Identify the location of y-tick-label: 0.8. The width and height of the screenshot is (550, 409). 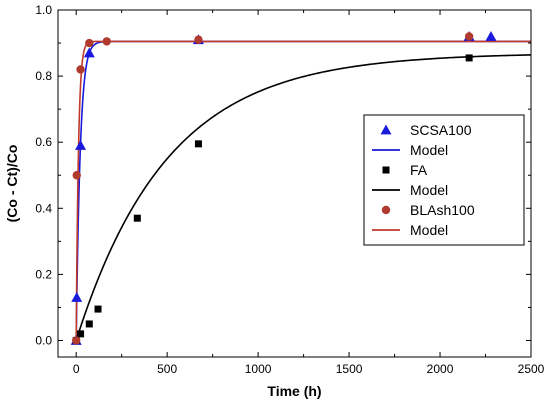
(43, 76).